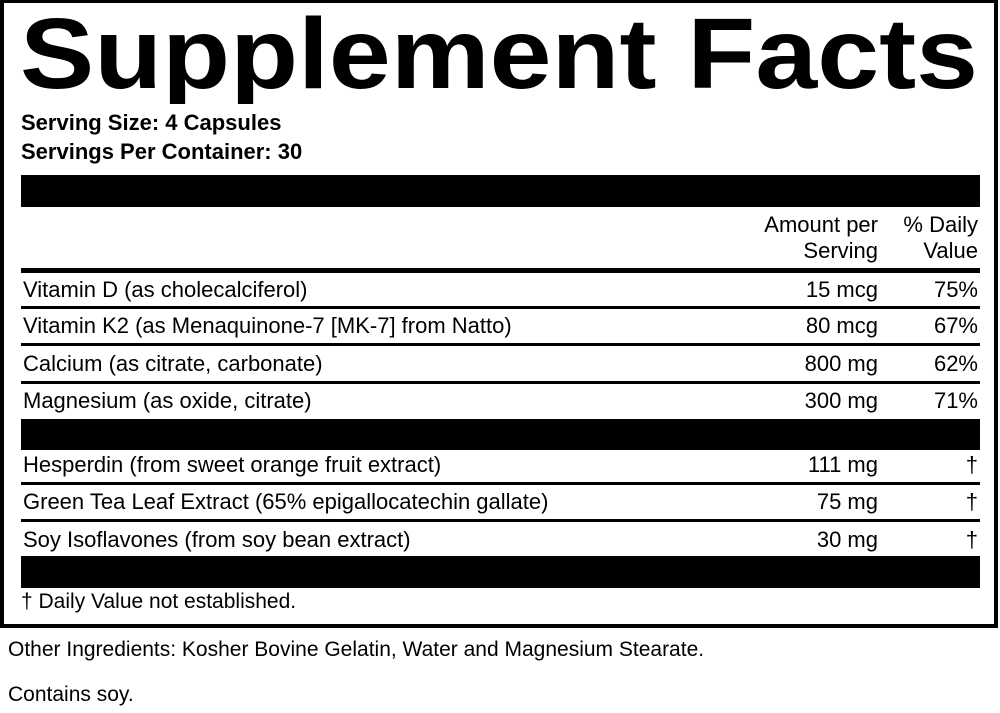  Describe the element at coordinates (847, 501) in the screenshot. I see `ingredient-amount: 75 mg` at that location.